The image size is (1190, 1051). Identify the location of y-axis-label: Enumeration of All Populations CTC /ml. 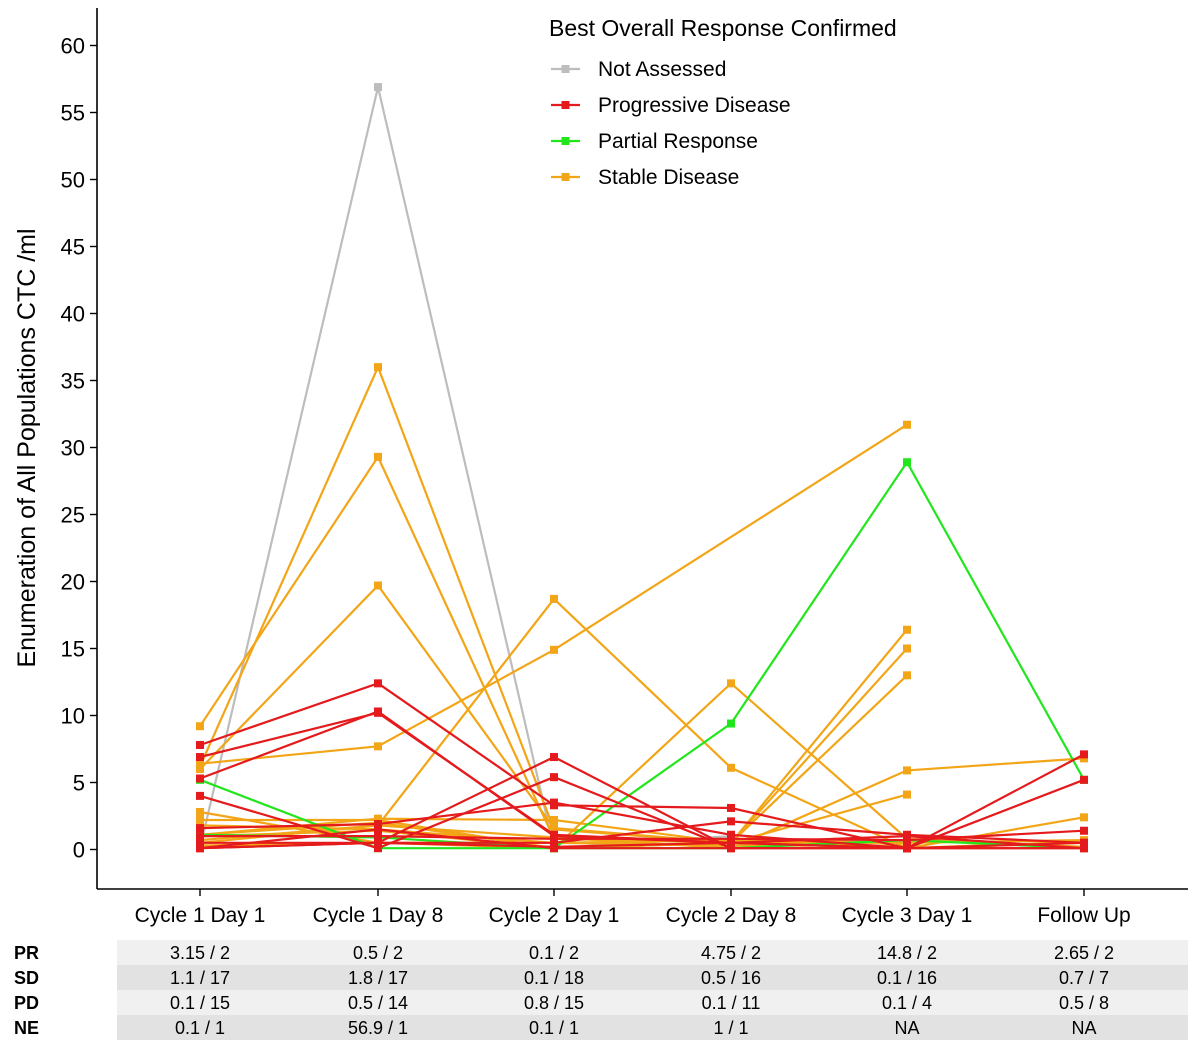
(27, 447).